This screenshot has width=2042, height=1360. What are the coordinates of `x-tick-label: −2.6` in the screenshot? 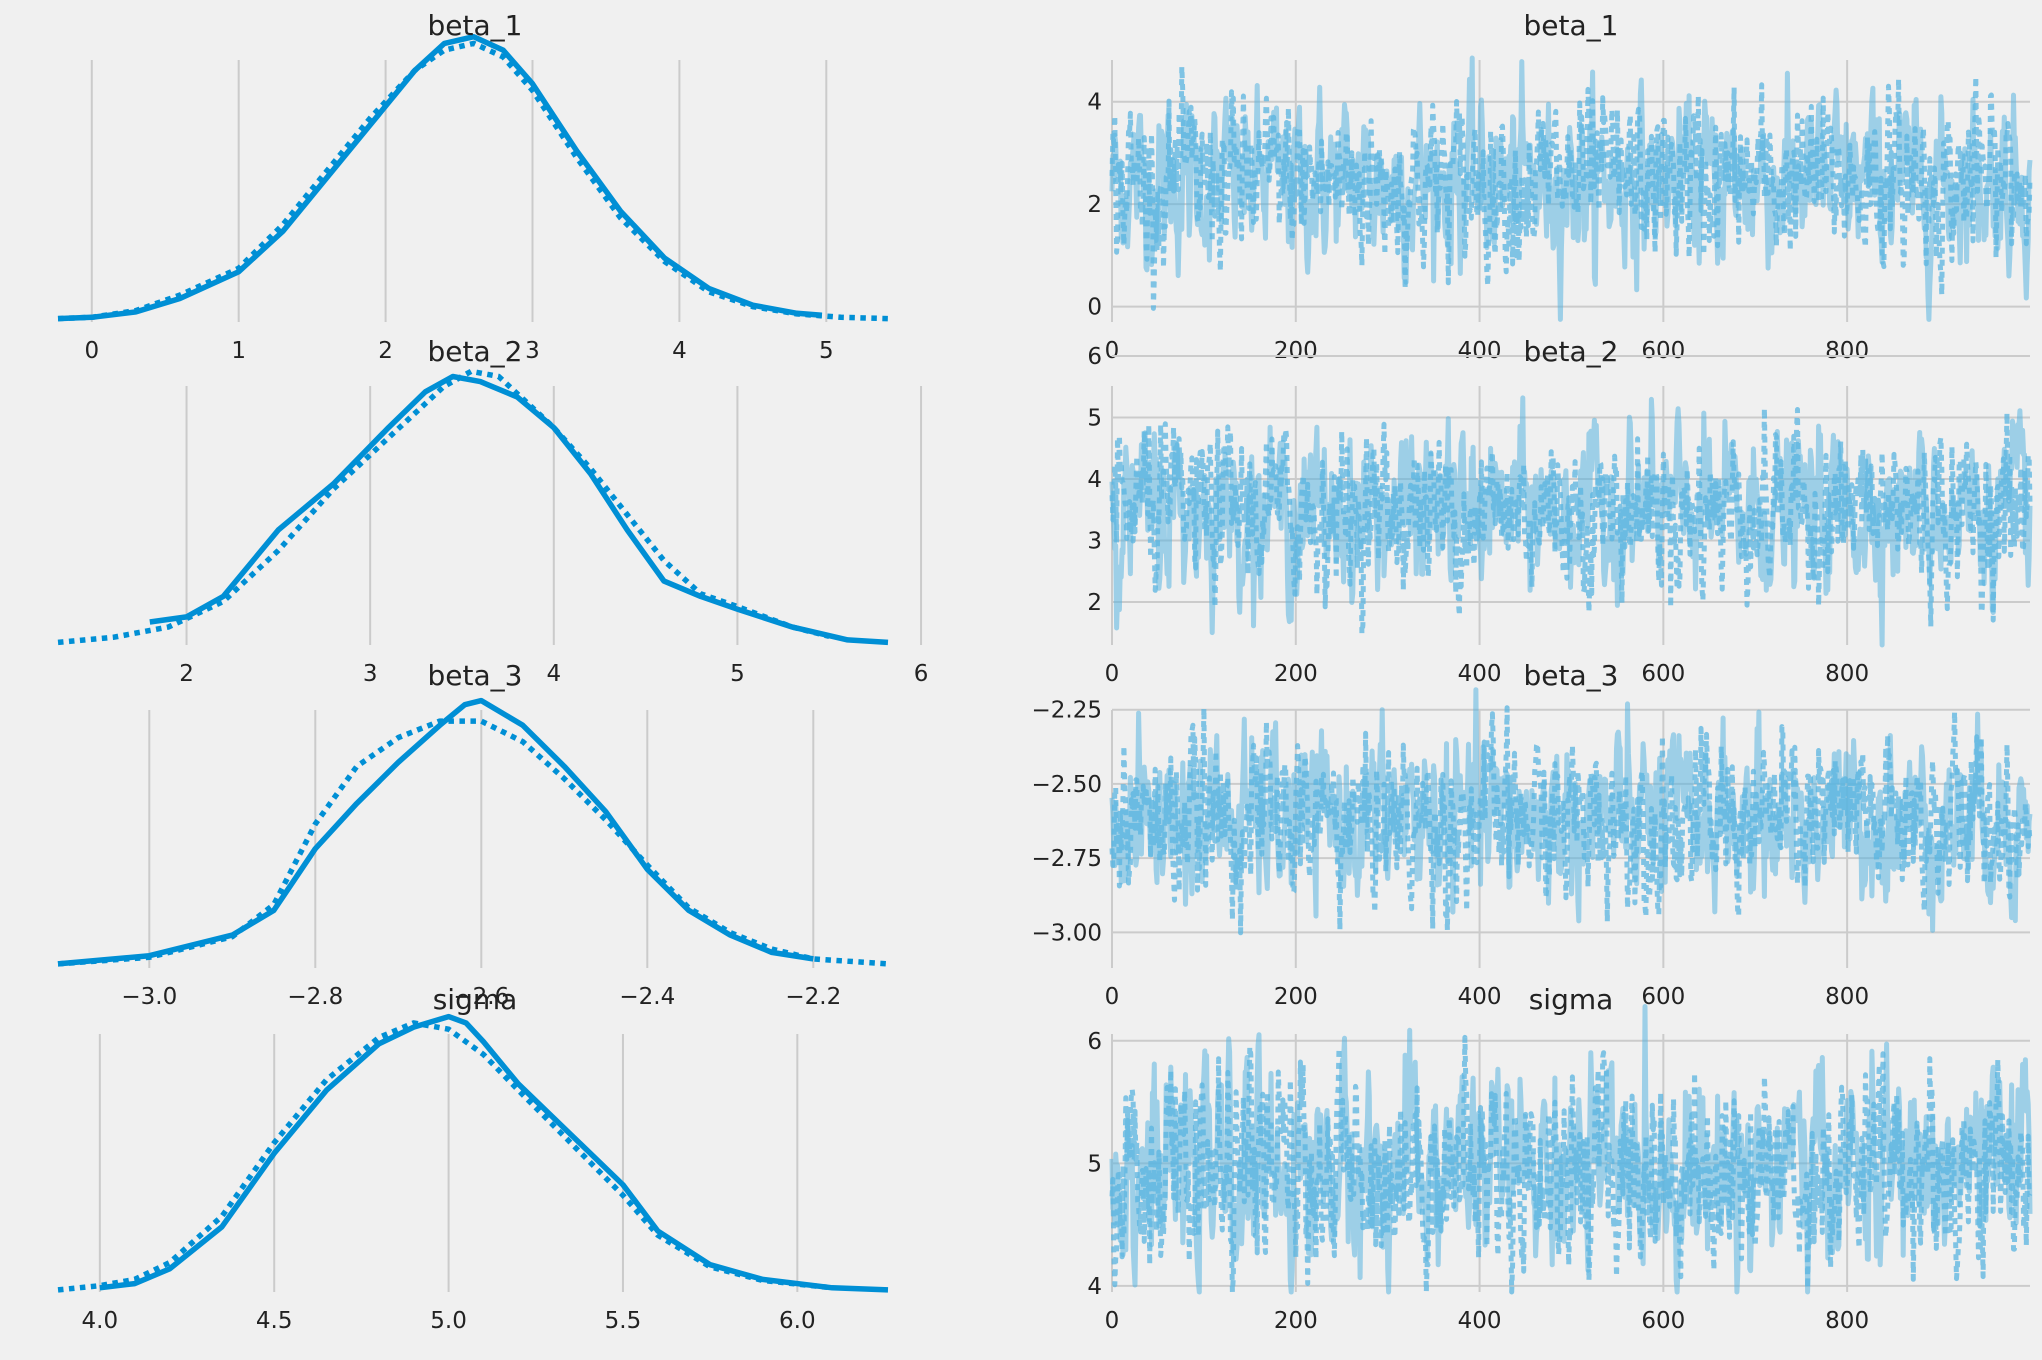 It's located at (481, 997).